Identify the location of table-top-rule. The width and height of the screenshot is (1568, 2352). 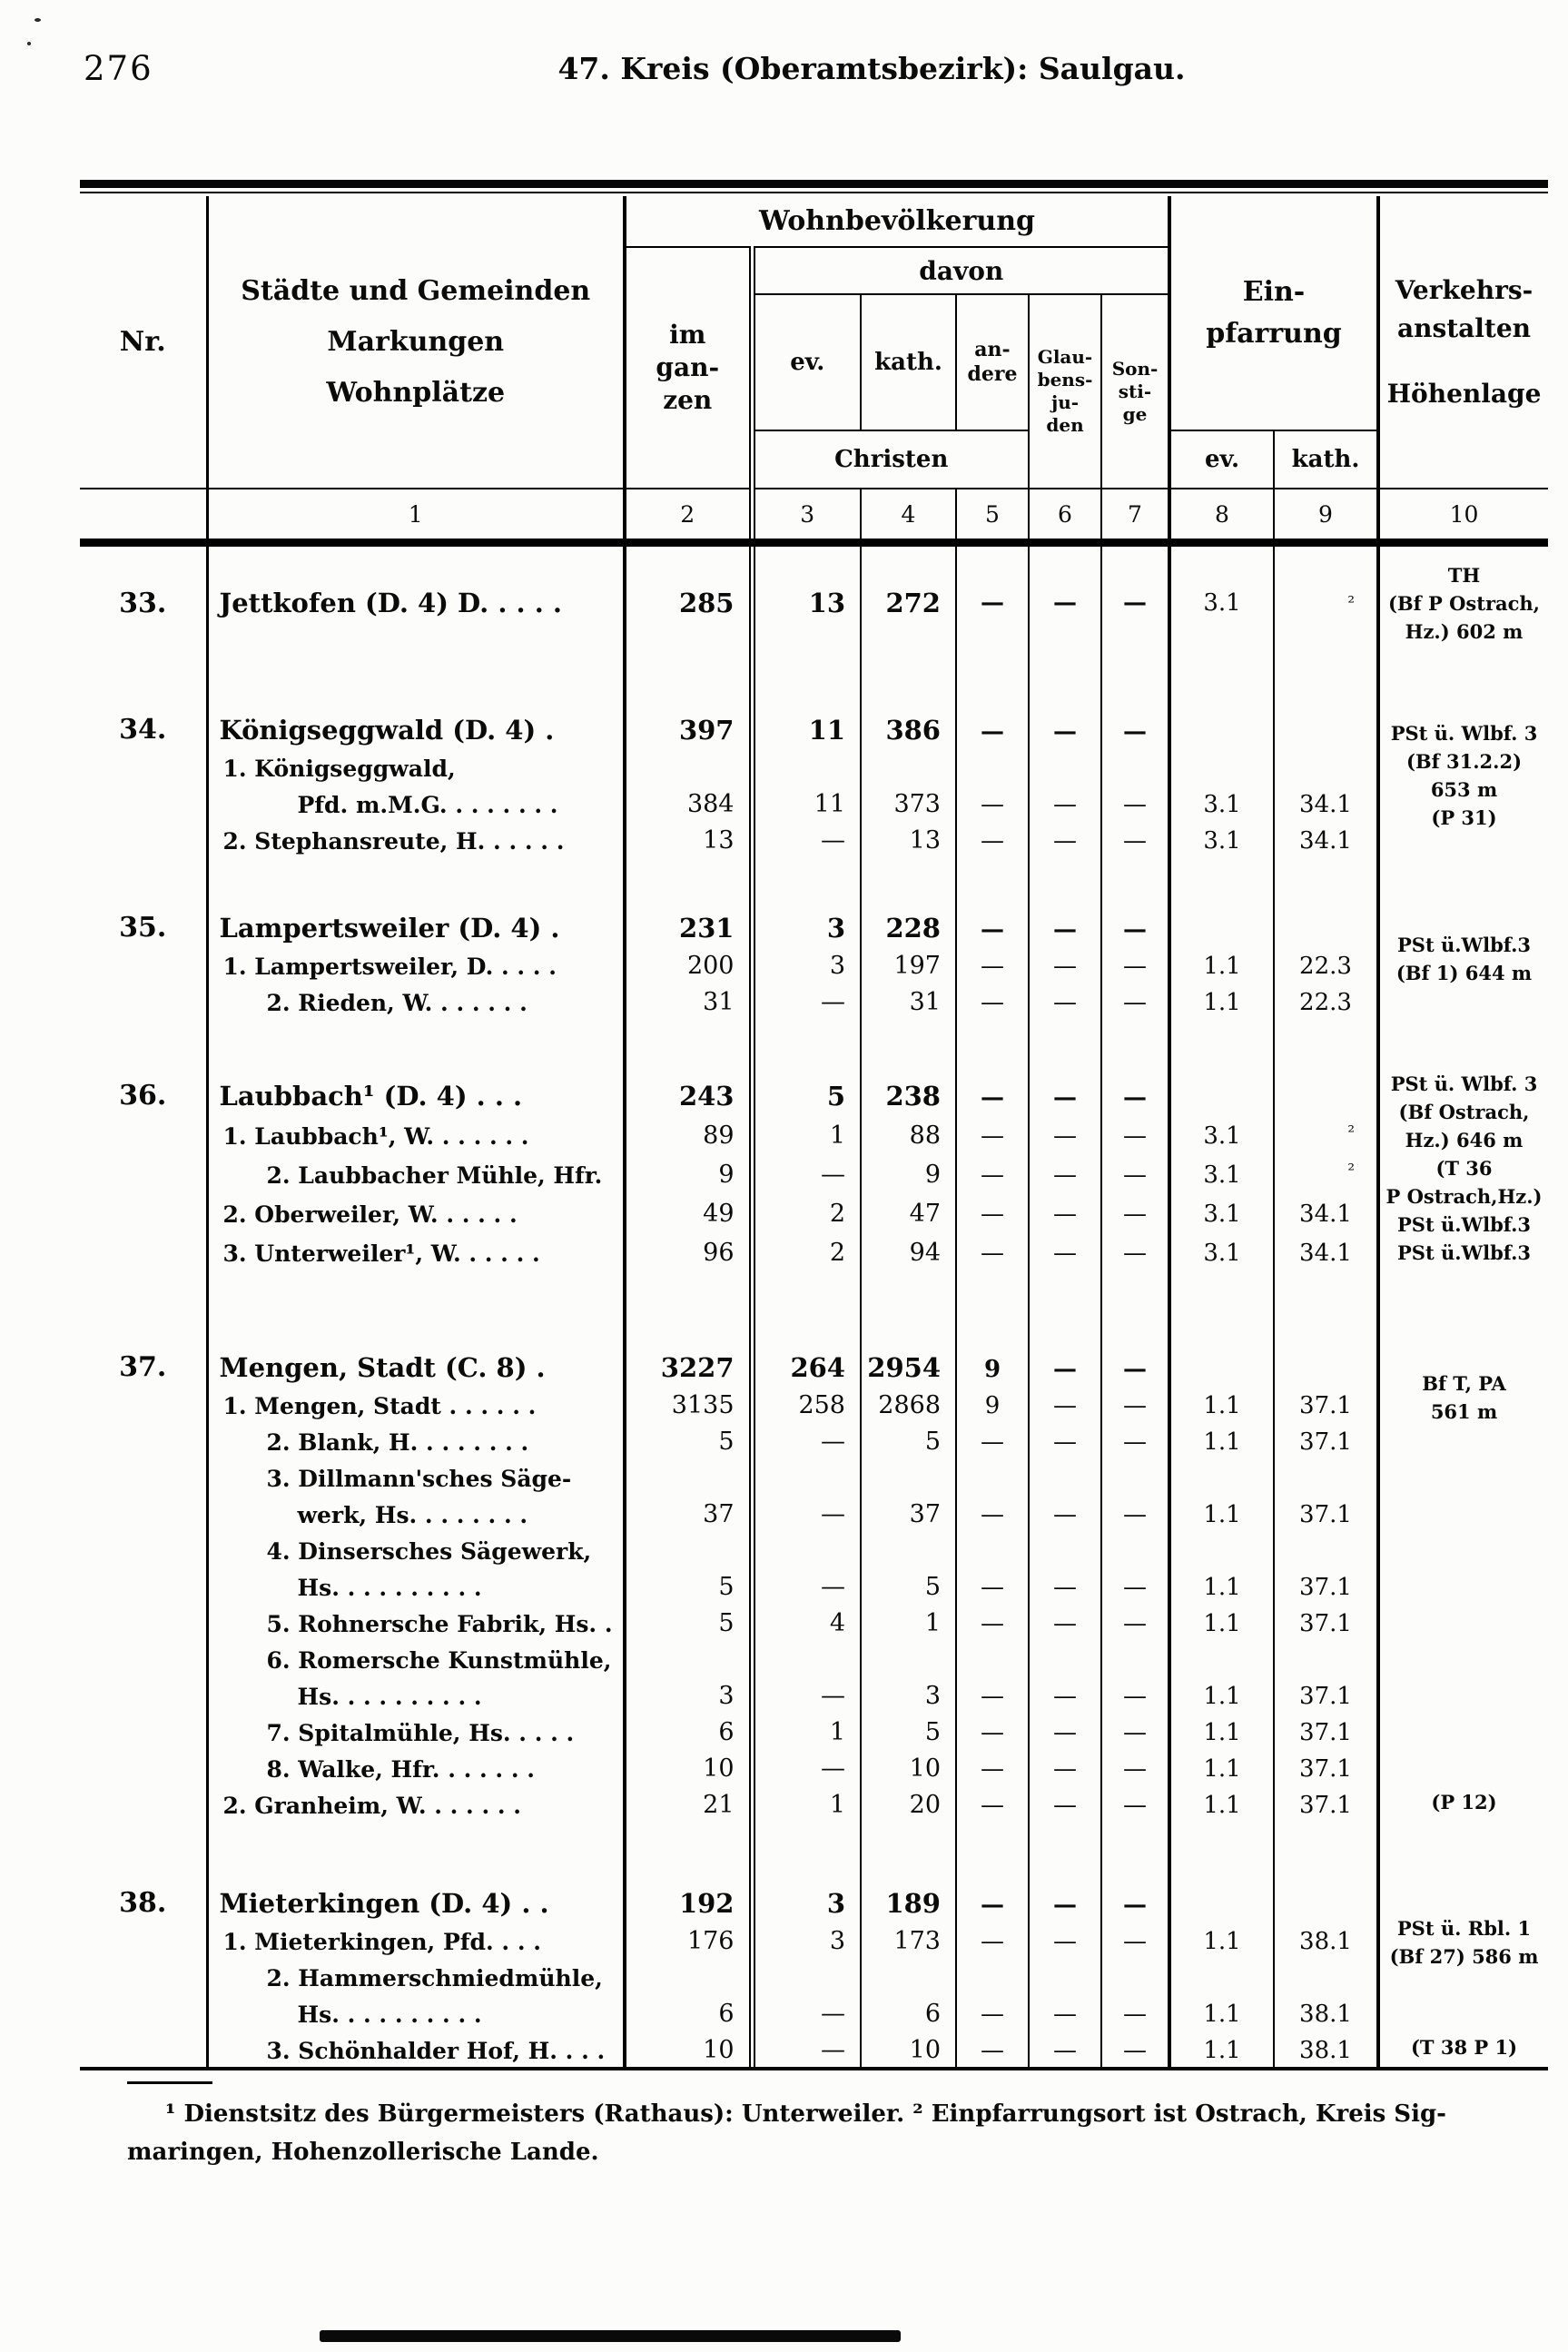
(814, 184).